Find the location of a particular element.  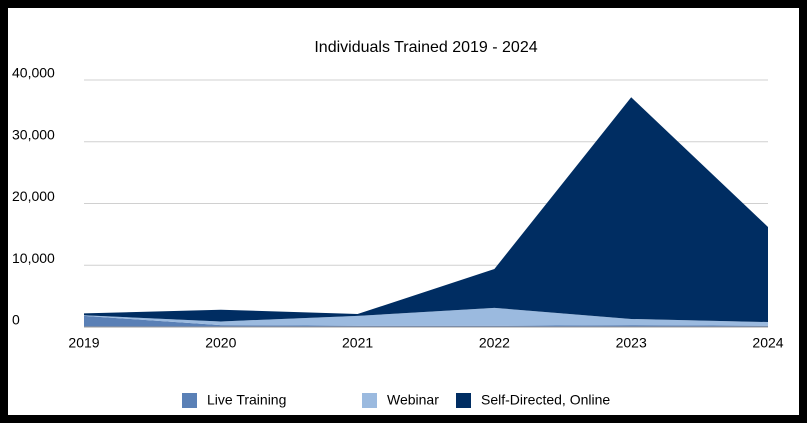

y-tick-label: 30,000 is located at coordinates (33, 134).